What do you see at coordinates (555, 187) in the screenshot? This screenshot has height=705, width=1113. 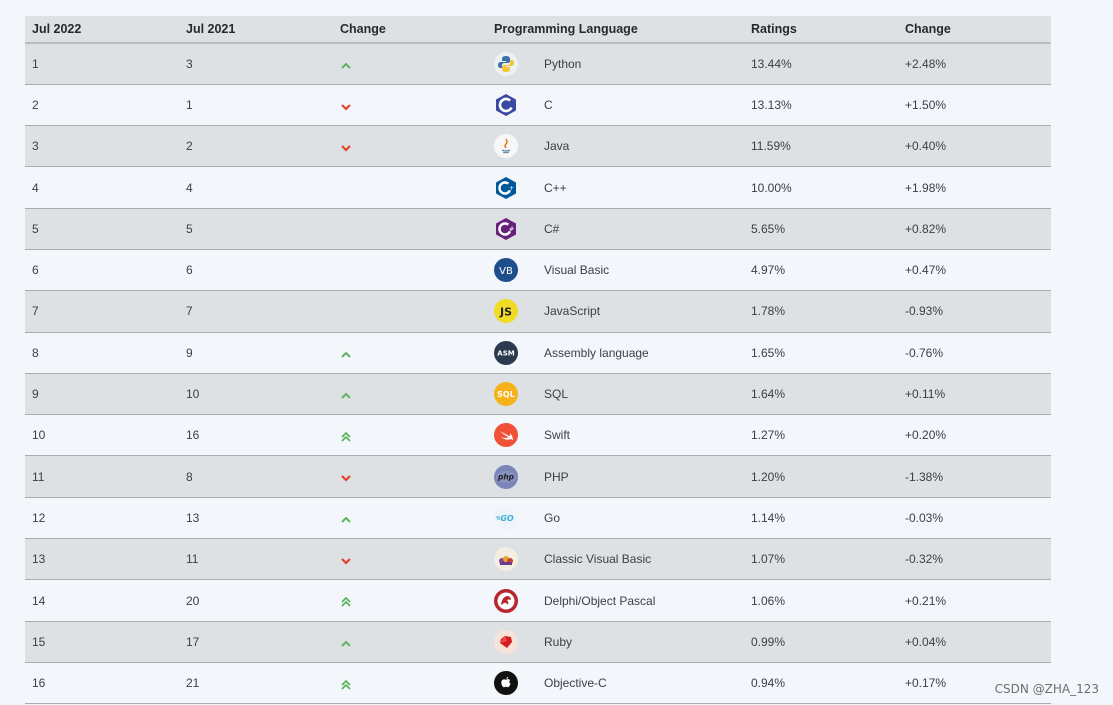 I see `language-name: C++` at bounding box center [555, 187].